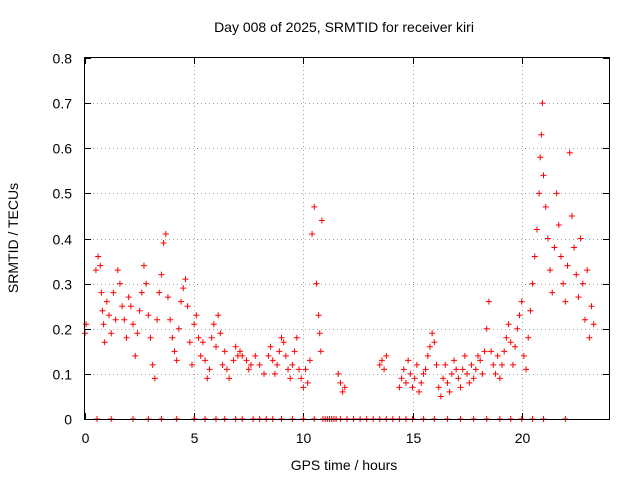  What do you see at coordinates (63, 375) in the screenshot?
I see `y-tick-label: 0.1` at bounding box center [63, 375].